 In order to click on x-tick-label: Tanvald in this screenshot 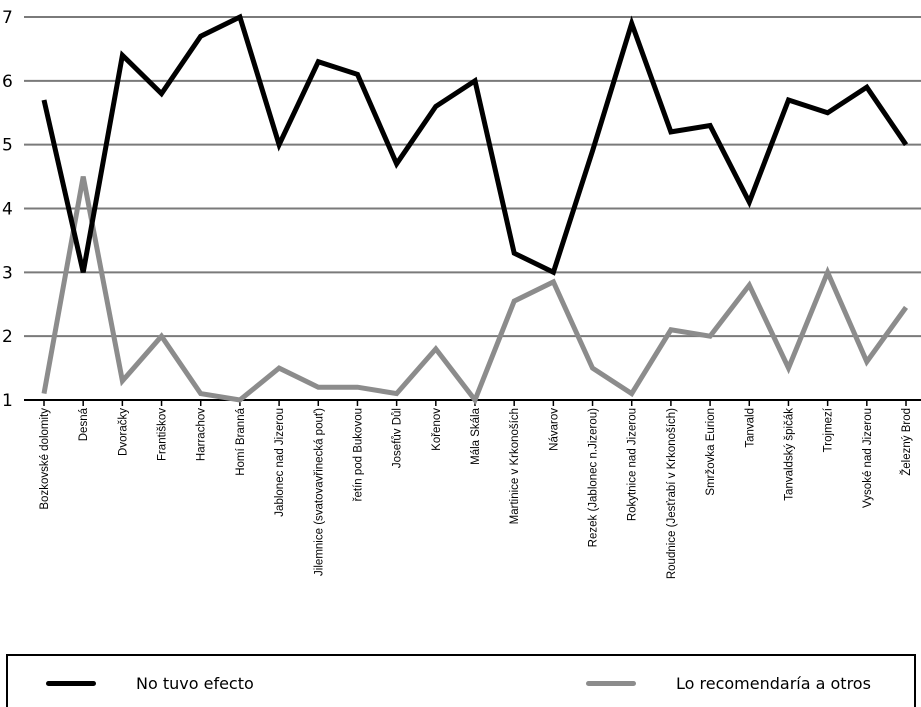, I will do `click(750, 428)`.